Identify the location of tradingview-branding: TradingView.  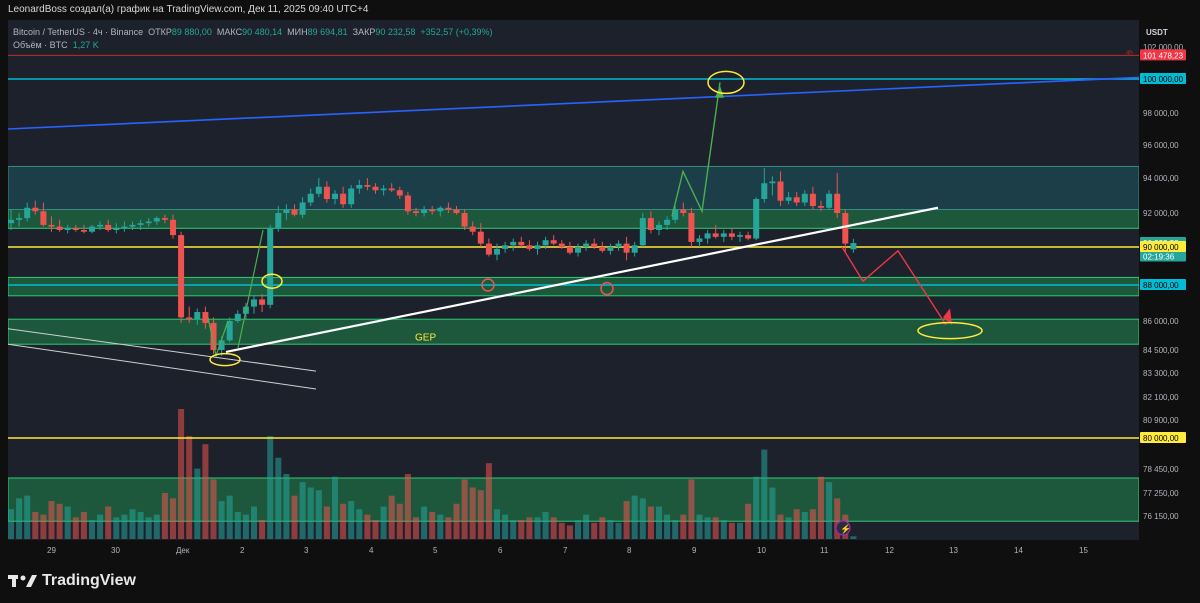
(72, 582).